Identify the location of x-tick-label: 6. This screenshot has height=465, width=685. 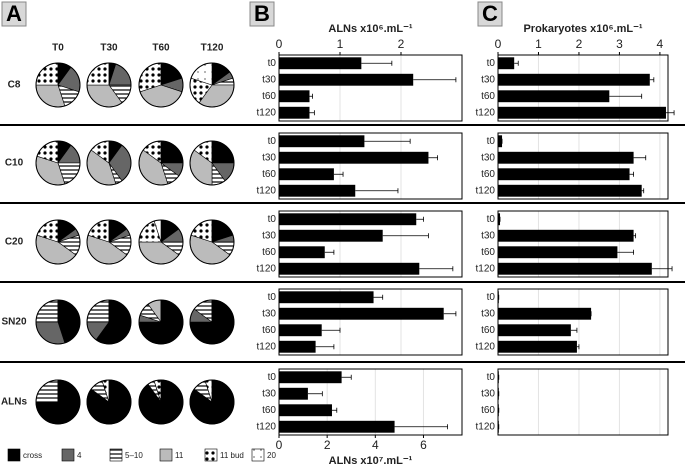
(423, 445).